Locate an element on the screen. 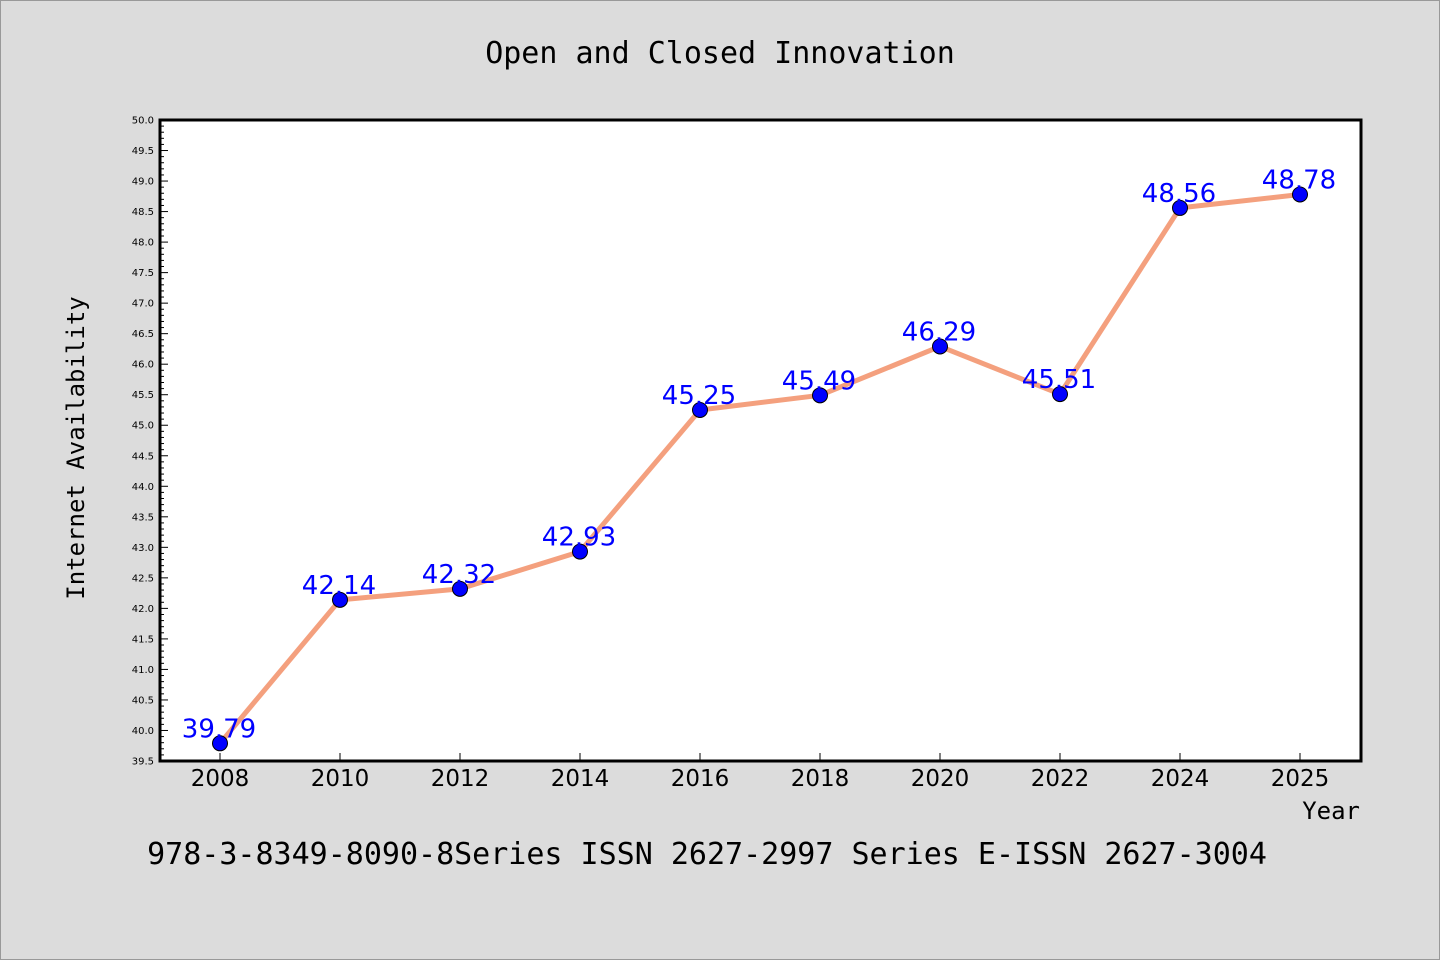  data-label: 46.29 is located at coordinates (939, 332).